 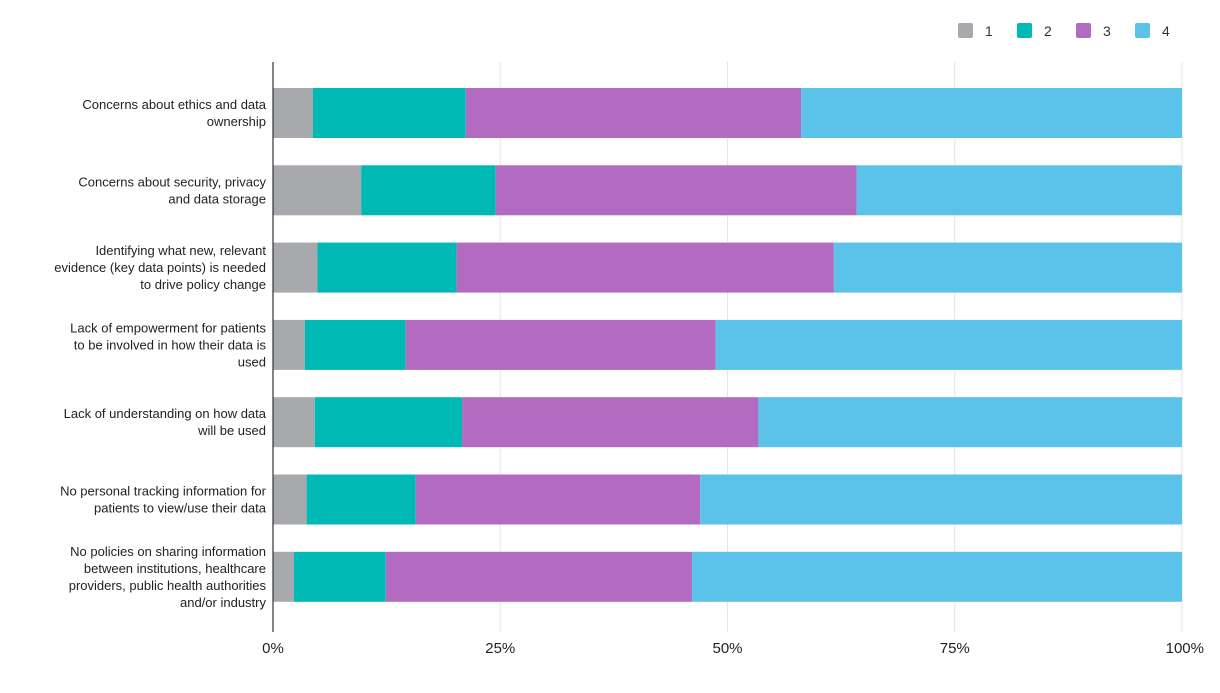 What do you see at coordinates (1107, 31) in the screenshot?
I see `legend-label: 3` at bounding box center [1107, 31].